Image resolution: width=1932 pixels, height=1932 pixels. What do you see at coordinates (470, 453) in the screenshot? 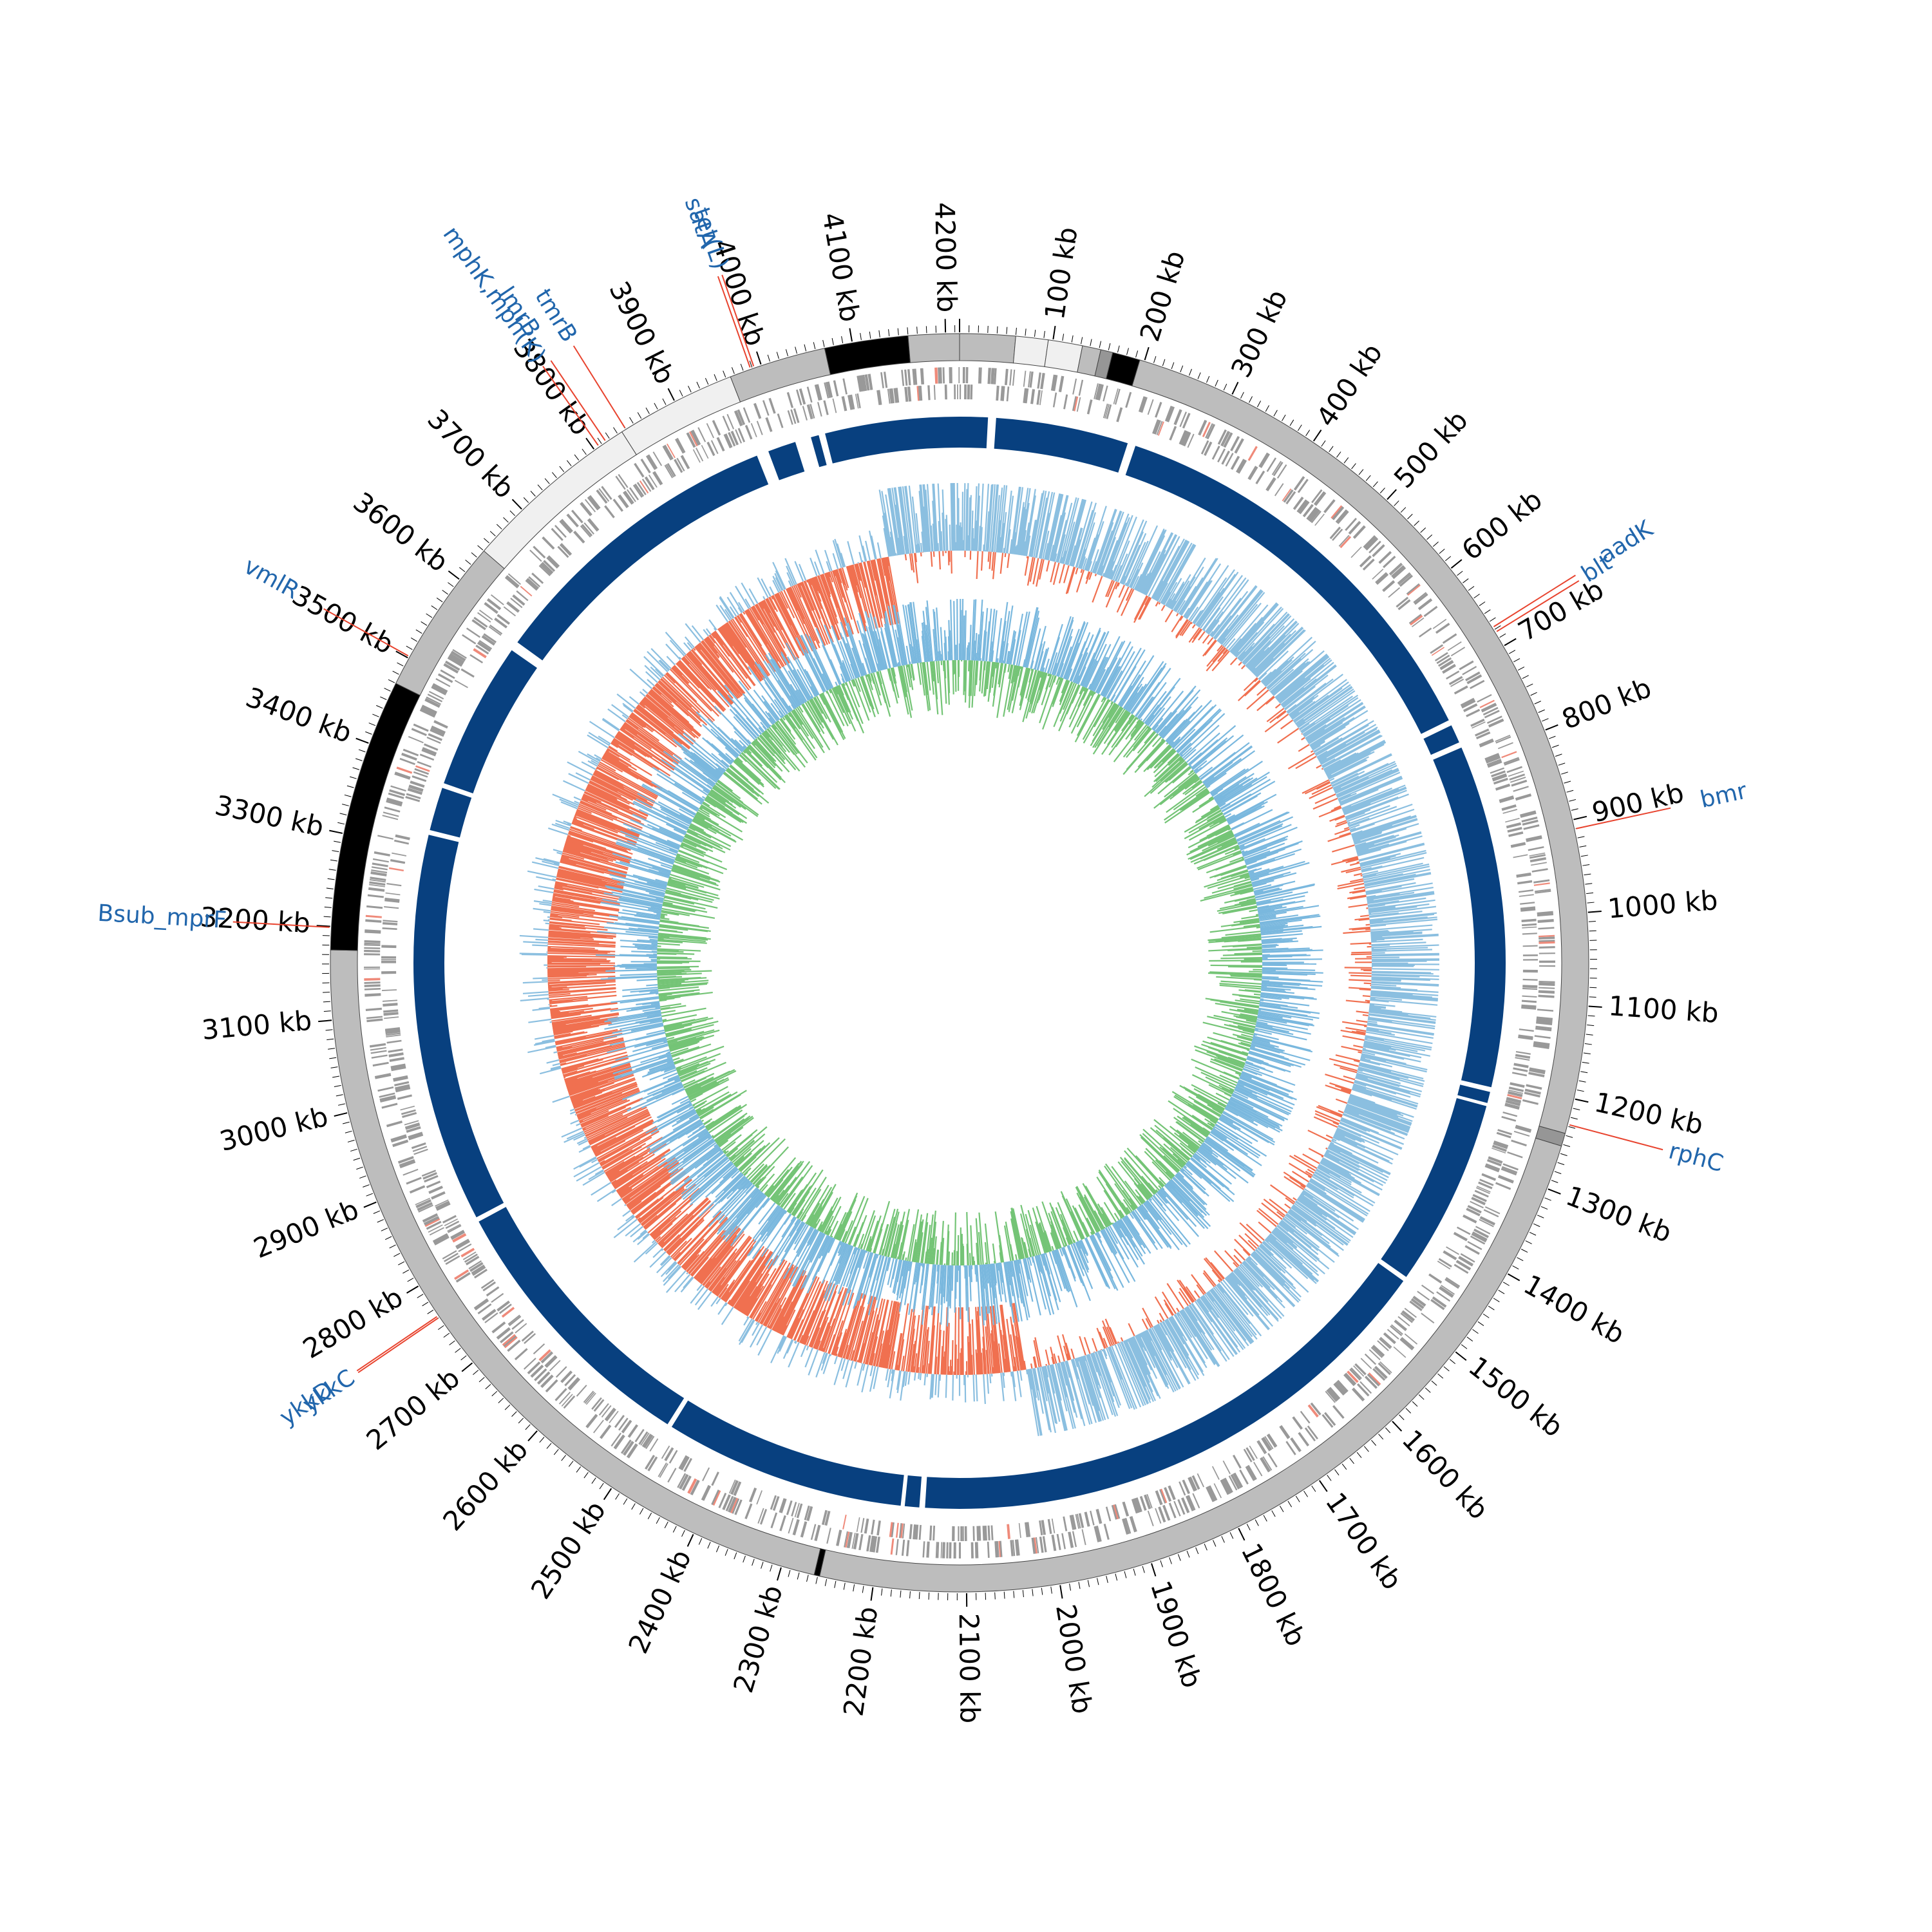
I see `tick-label: 3700 kb` at bounding box center [470, 453].